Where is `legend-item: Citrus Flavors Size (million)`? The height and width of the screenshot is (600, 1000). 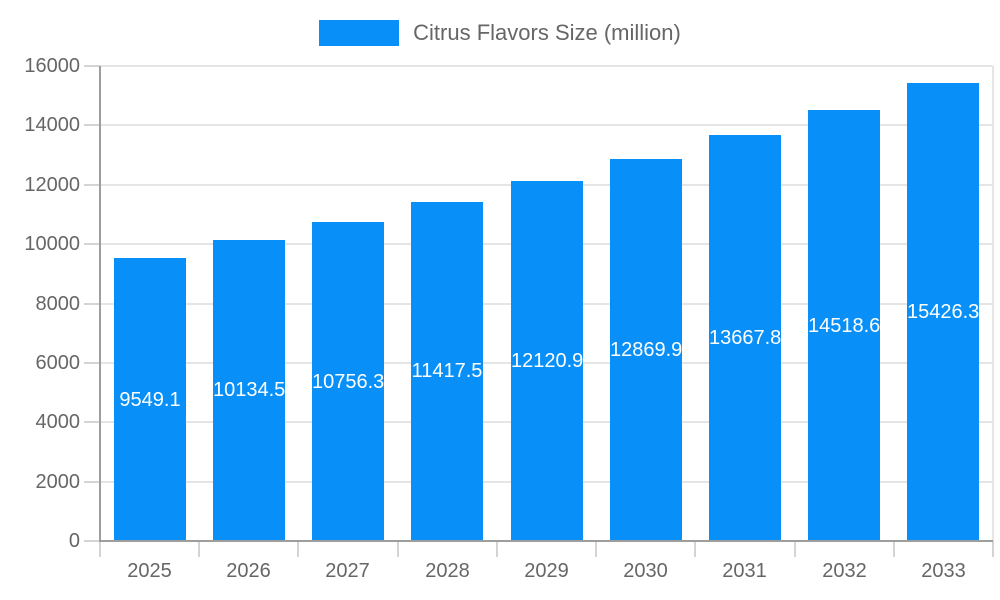
legend-item: Citrus Flavors Size (million) is located at coordinates (500, 33).